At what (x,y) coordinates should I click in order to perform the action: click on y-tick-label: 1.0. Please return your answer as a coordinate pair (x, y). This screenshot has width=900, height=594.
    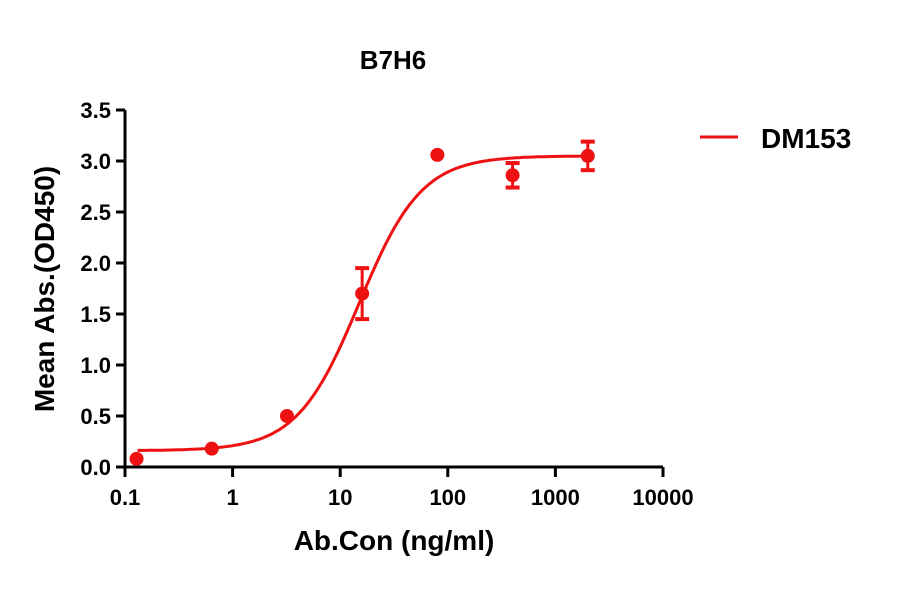
    Looking at the image, I should click on (95, 365).